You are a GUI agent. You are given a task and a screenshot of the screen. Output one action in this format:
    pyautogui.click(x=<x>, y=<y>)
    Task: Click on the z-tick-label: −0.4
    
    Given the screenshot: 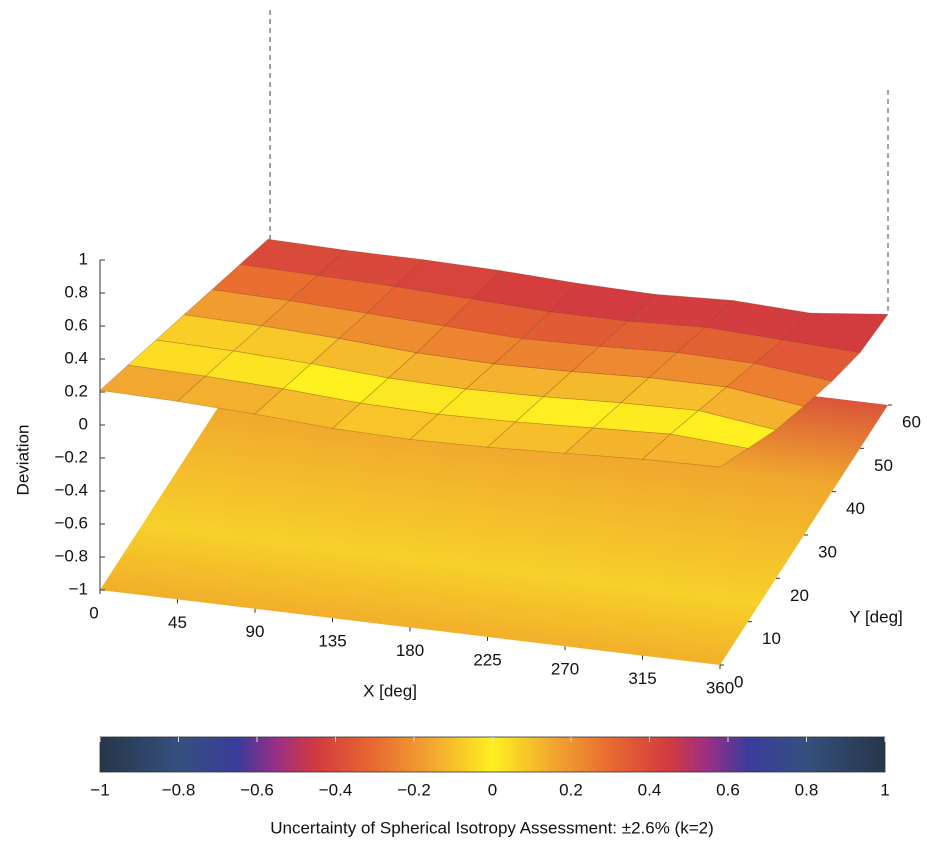 What is the action you would take?
    pyautogui.click(x=71, y=489)
    